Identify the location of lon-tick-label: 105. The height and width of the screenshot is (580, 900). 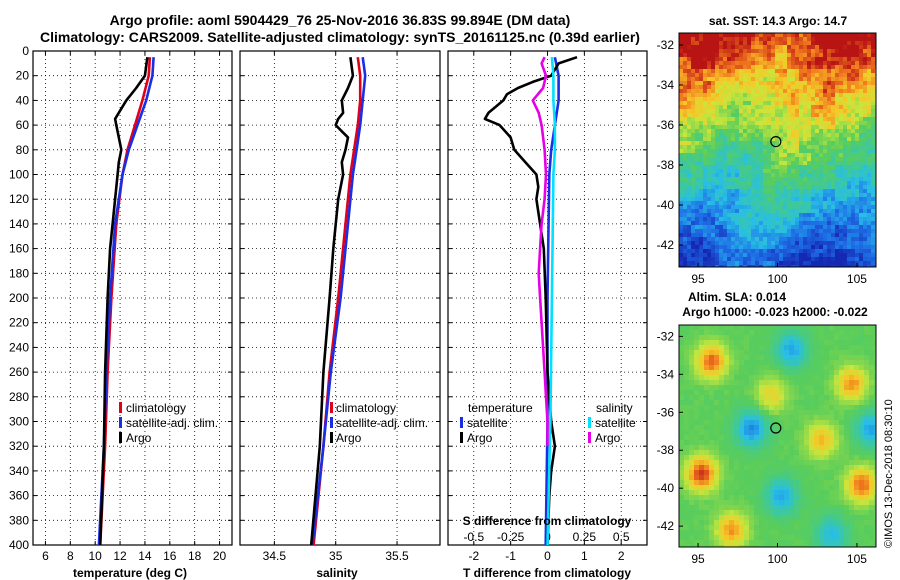
(857, 279).